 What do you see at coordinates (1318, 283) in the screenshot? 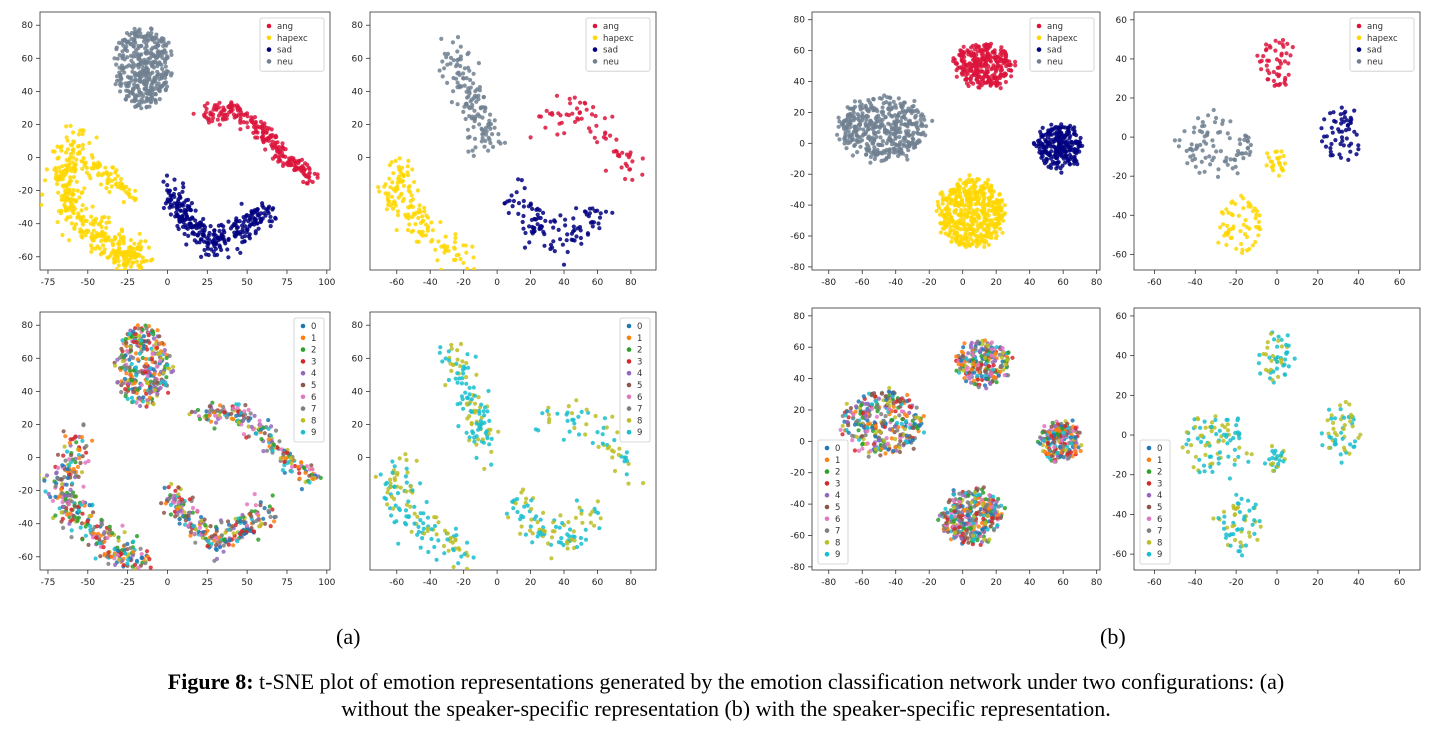
I see `x-tick-label: 20` at bounding box center [1318, 283].